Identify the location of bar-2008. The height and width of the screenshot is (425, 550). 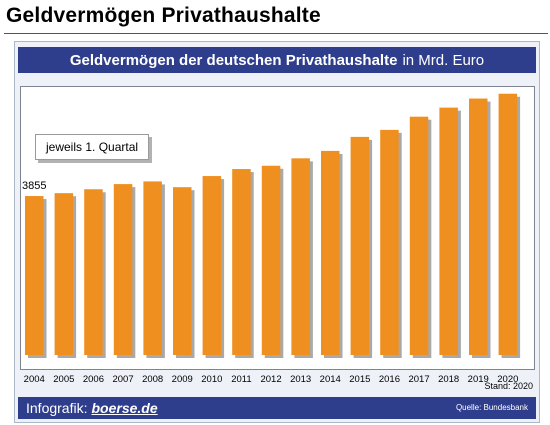
(152, 268).